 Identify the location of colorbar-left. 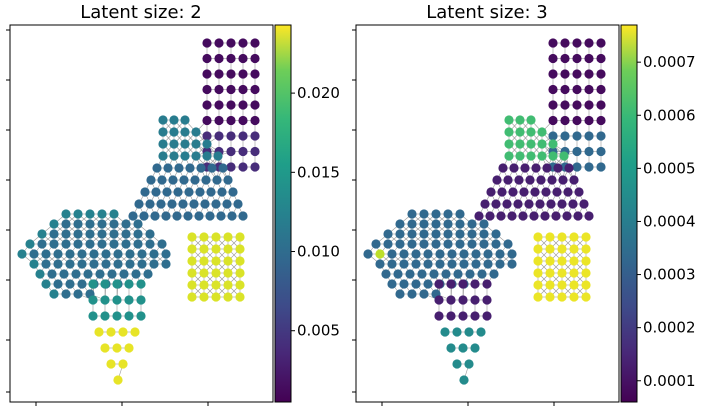
(283, 213).